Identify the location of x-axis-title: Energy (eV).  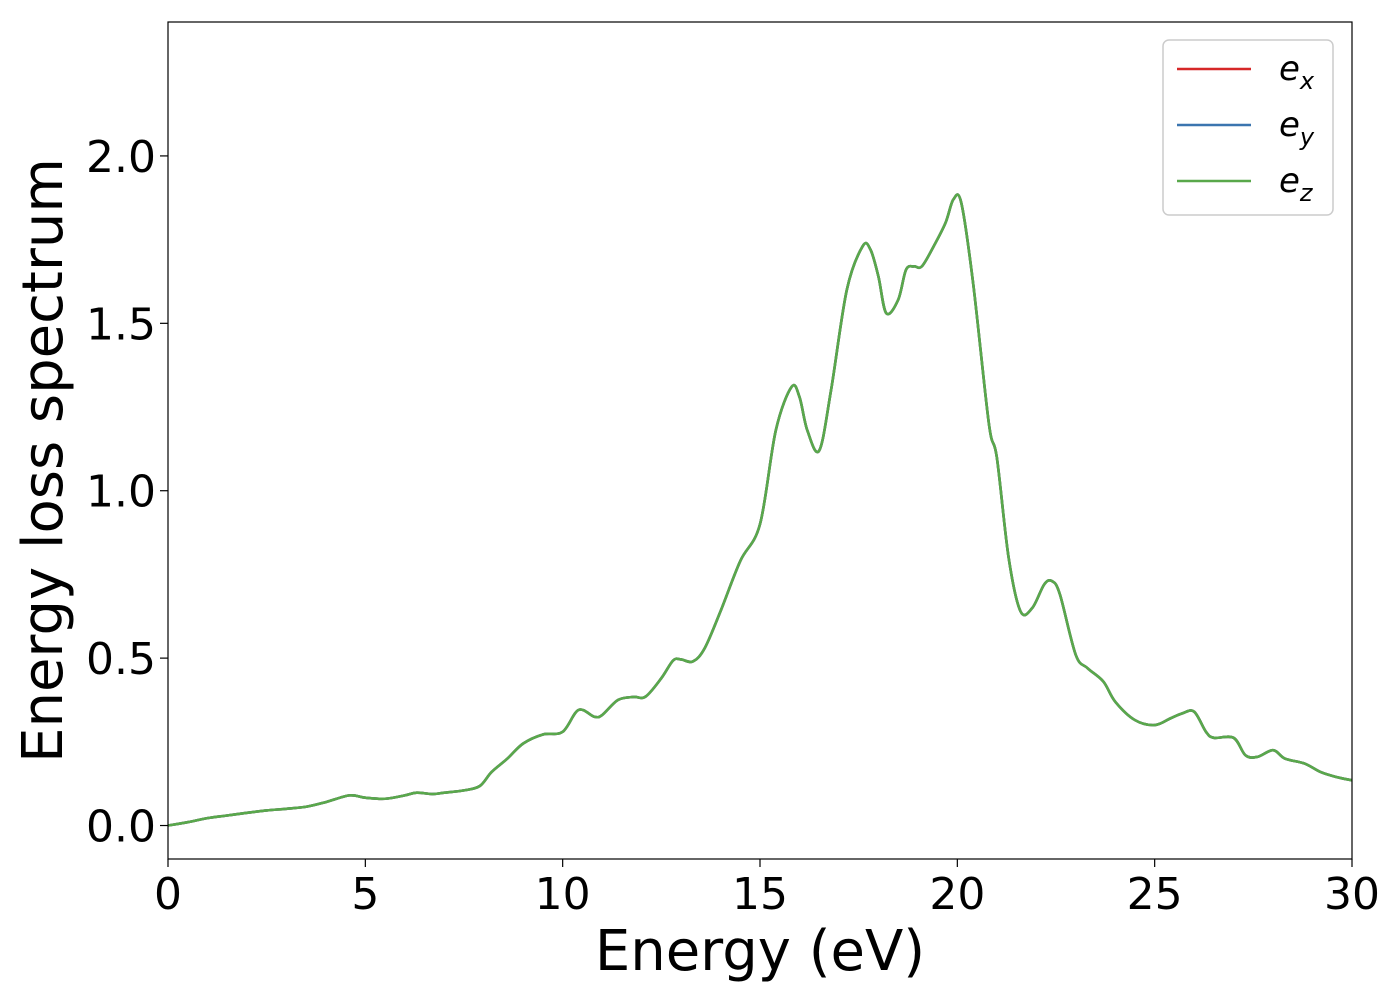
(760, 951).